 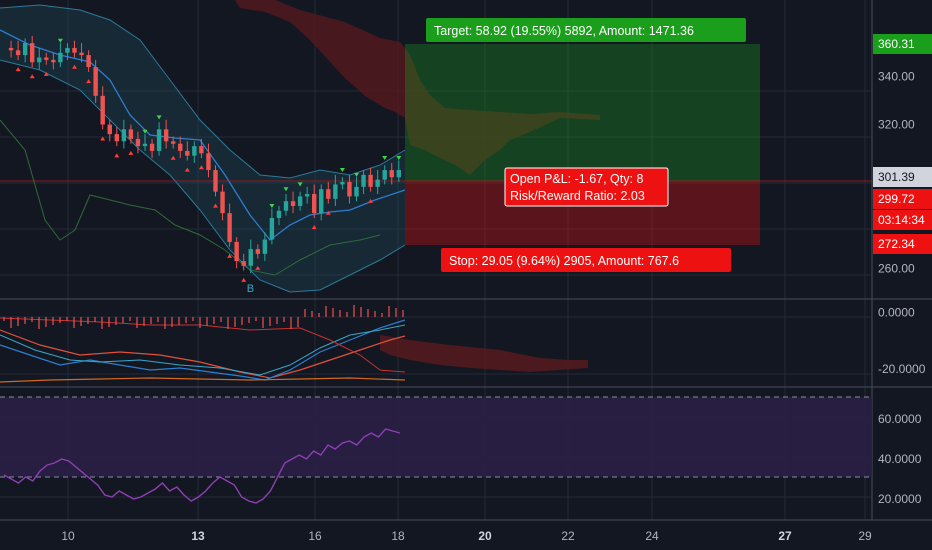 I want to click on ichimoku-cloud, so click(x=417, y=87).